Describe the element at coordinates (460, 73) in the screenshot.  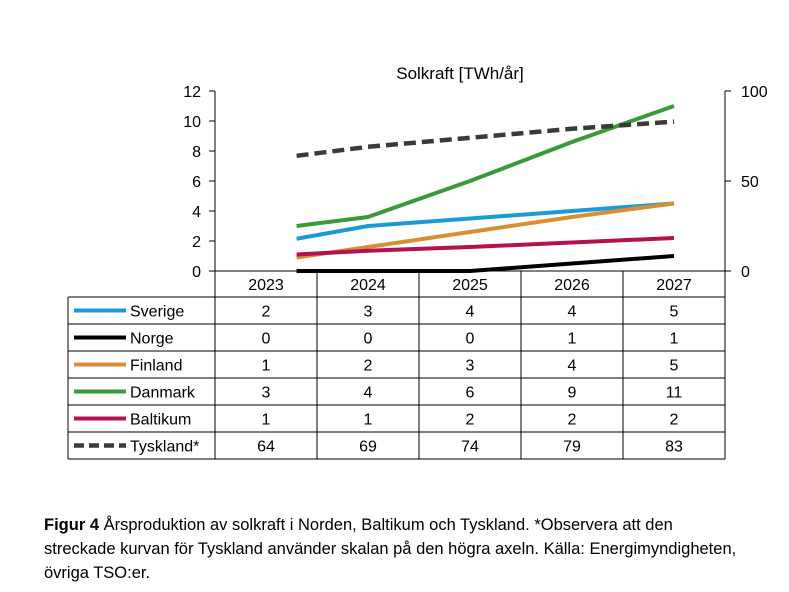
I see `chart-title: Solkraft [TWh/år]` at that location.